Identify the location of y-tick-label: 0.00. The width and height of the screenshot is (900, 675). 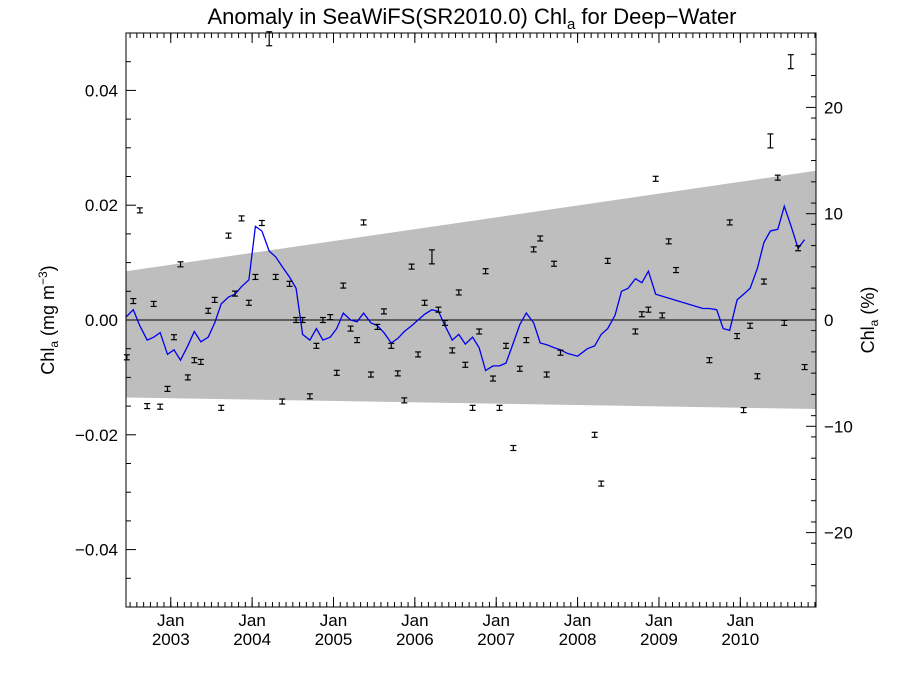
(101, 320).